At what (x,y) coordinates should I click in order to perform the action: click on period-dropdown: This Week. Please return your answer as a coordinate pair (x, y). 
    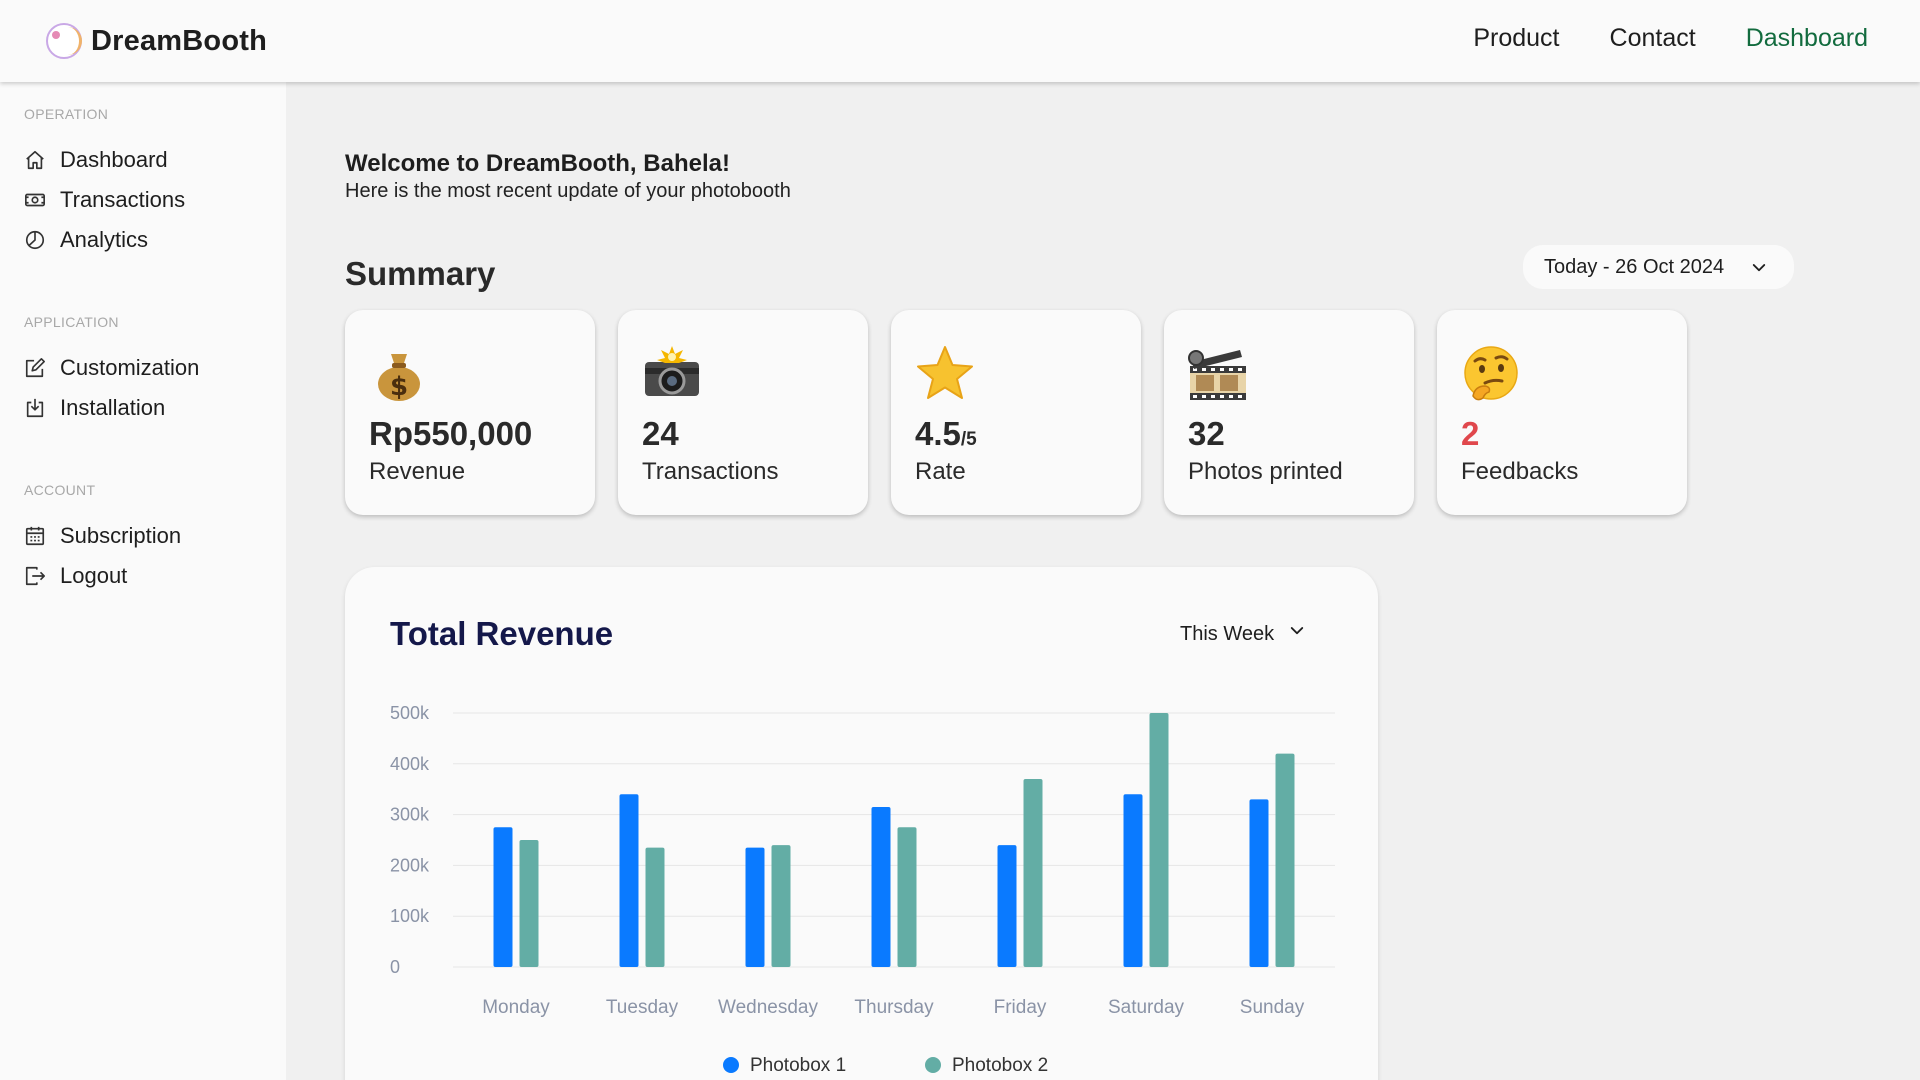
    Looking at the image, I should click on (1243, 634).